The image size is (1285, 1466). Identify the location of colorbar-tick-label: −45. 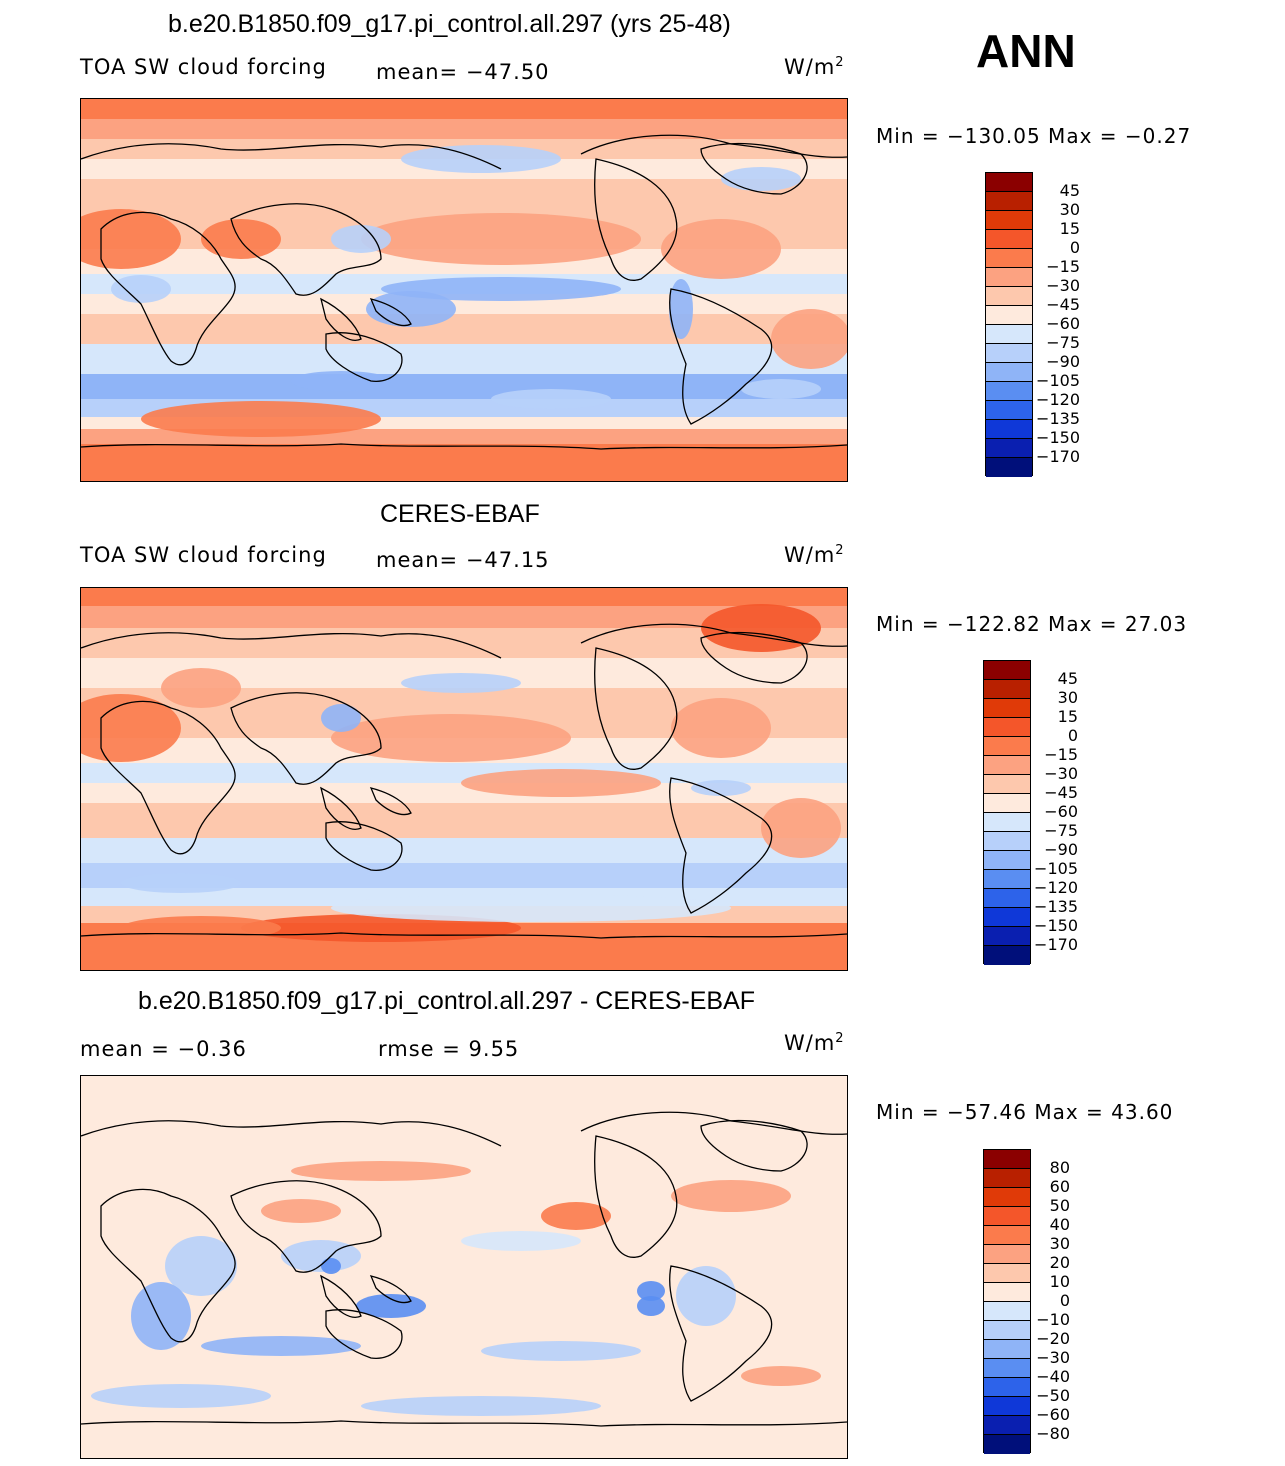
(1063, 304).